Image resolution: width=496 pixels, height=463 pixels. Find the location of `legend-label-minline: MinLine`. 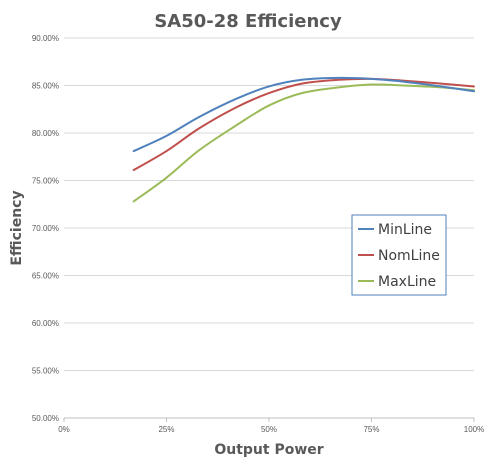

legend-label-minline: MinLine is located at coordinates (405, 230).